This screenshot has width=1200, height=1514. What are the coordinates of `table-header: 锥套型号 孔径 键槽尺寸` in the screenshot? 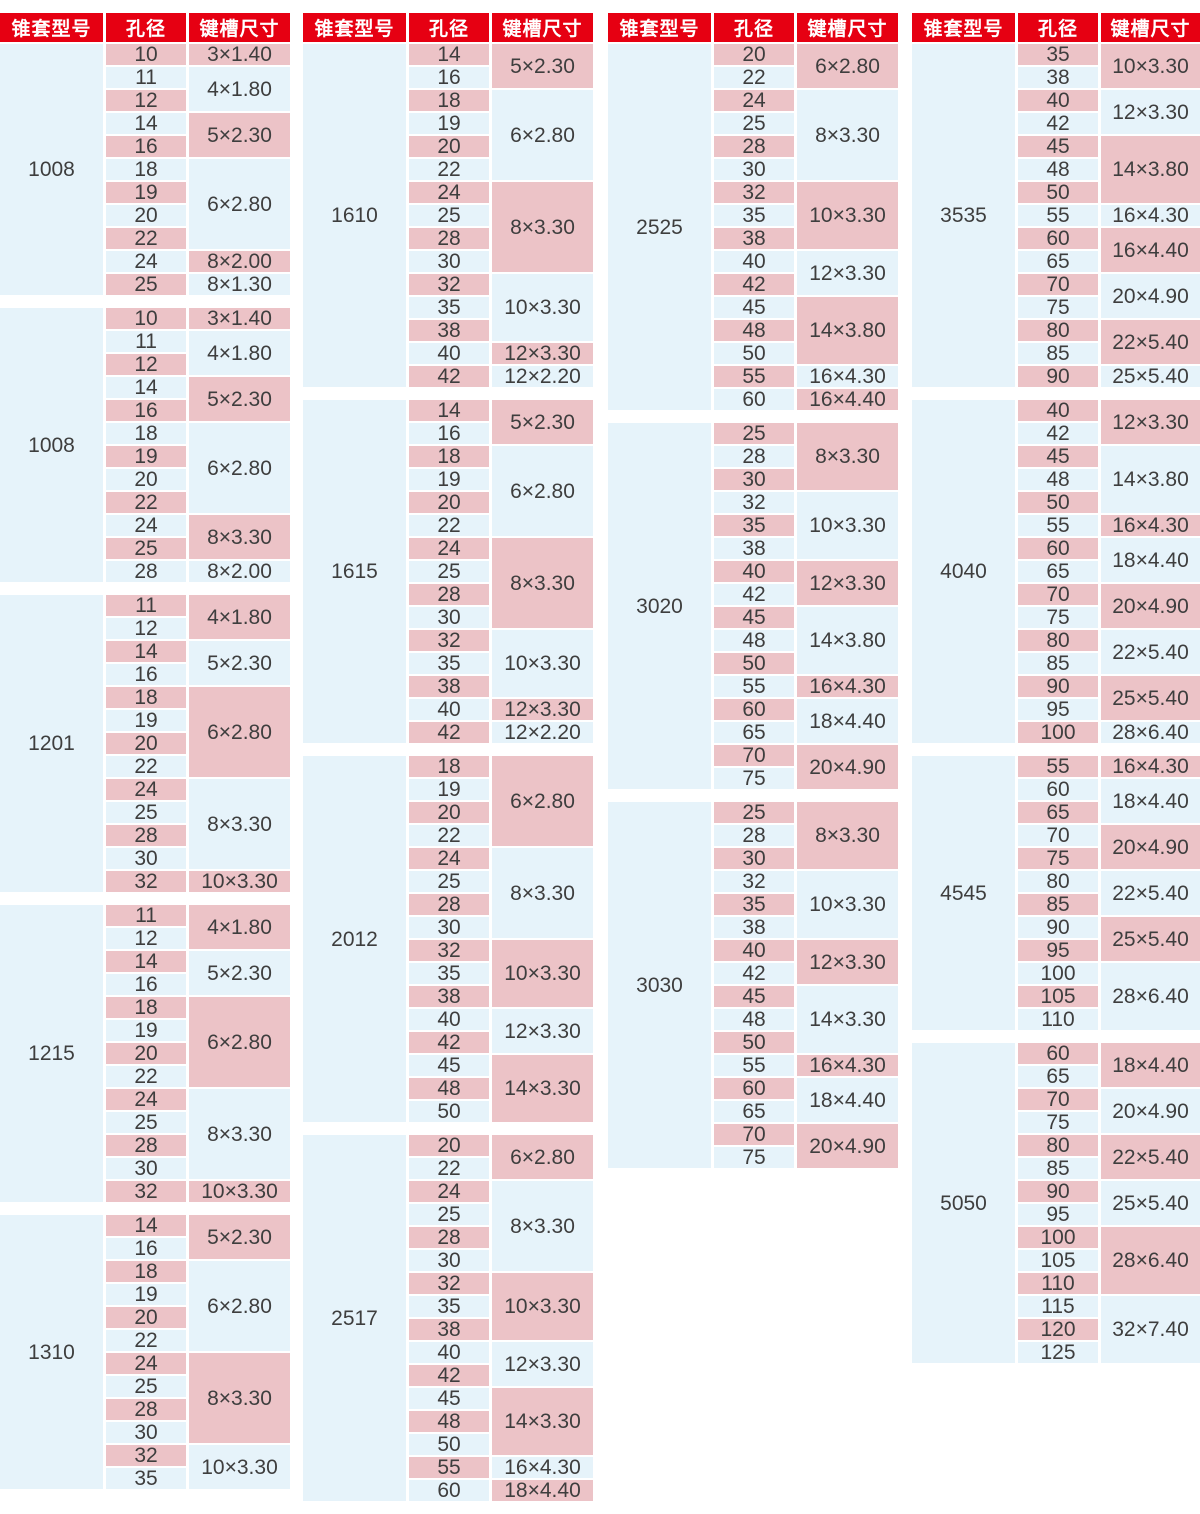 It's located at (1056, 27).